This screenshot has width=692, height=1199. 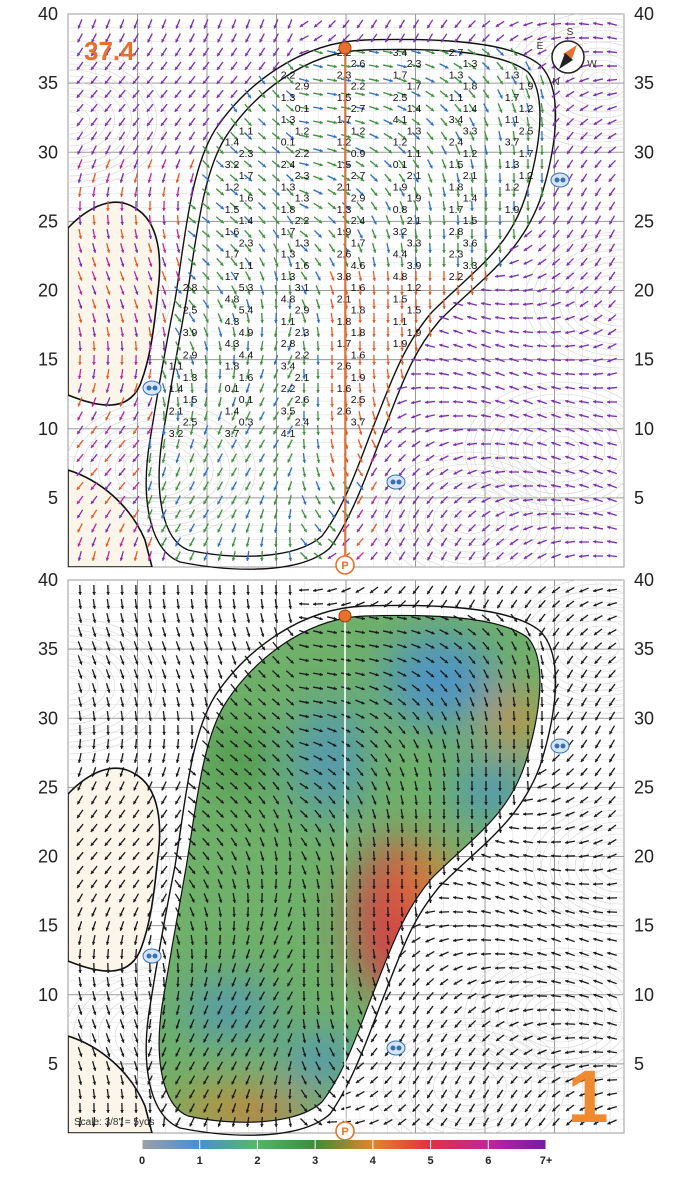 What do you see at coordinates (570, 32) in the screenshot?
I see `compass-s: S` at bounding box center [570, 32].